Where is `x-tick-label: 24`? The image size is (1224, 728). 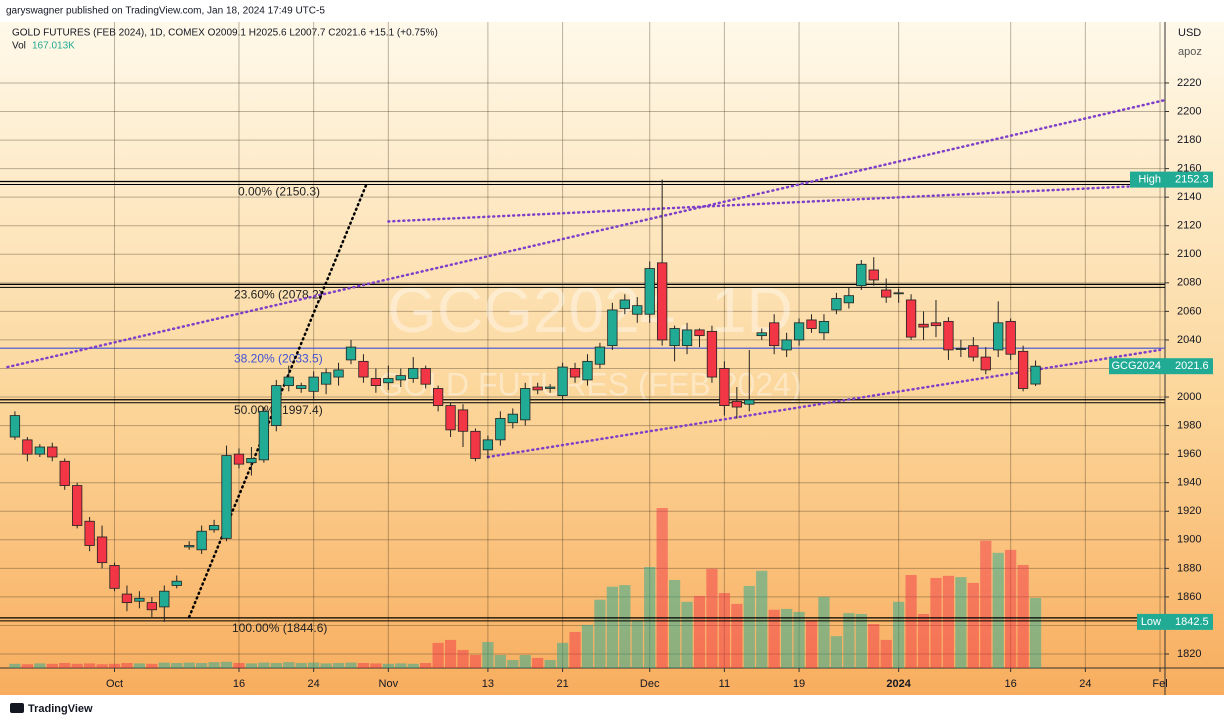 x-tick-label: 24 is located at coordinates (314, 684).